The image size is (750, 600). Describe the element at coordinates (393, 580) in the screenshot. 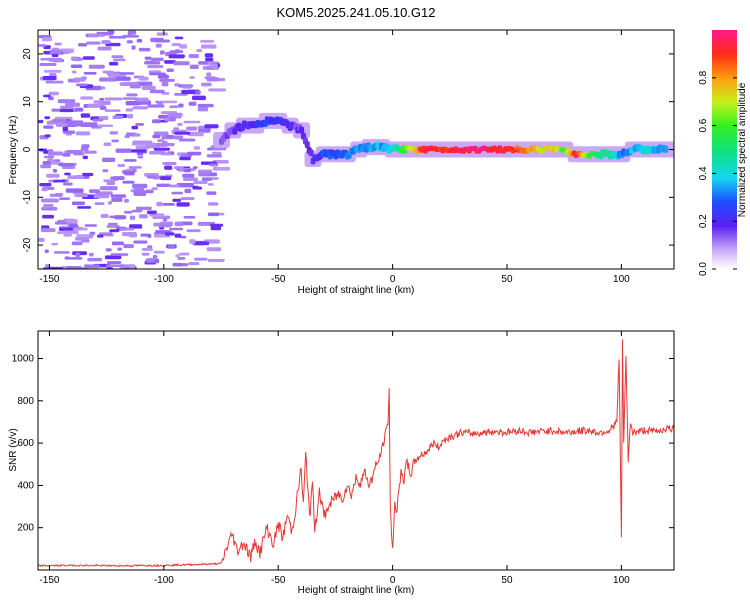

I see `snr-xtick-label: 0` at that location.